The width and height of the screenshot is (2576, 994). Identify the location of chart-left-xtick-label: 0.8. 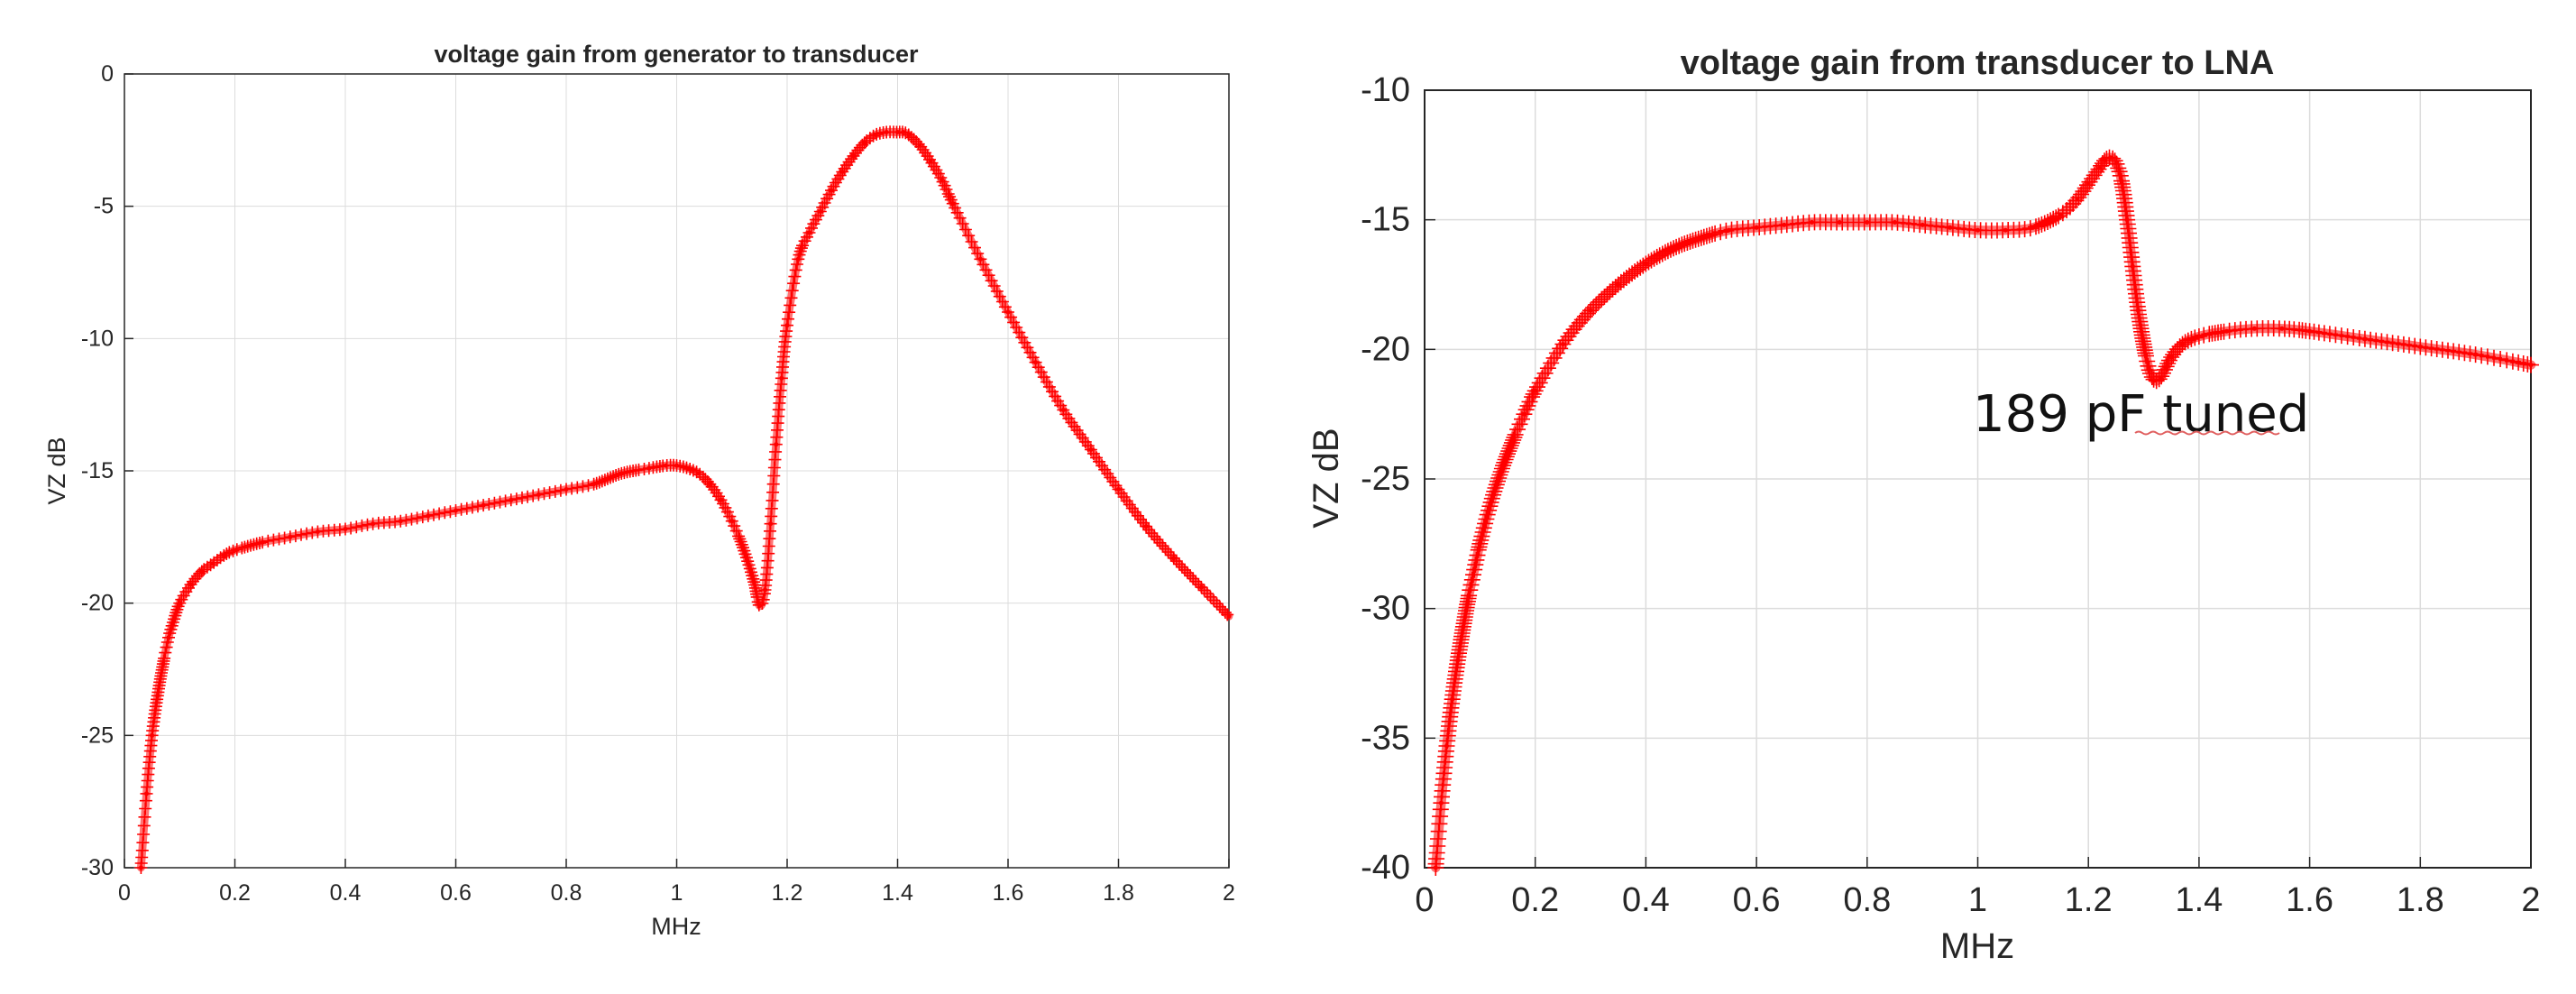
(566, 893).